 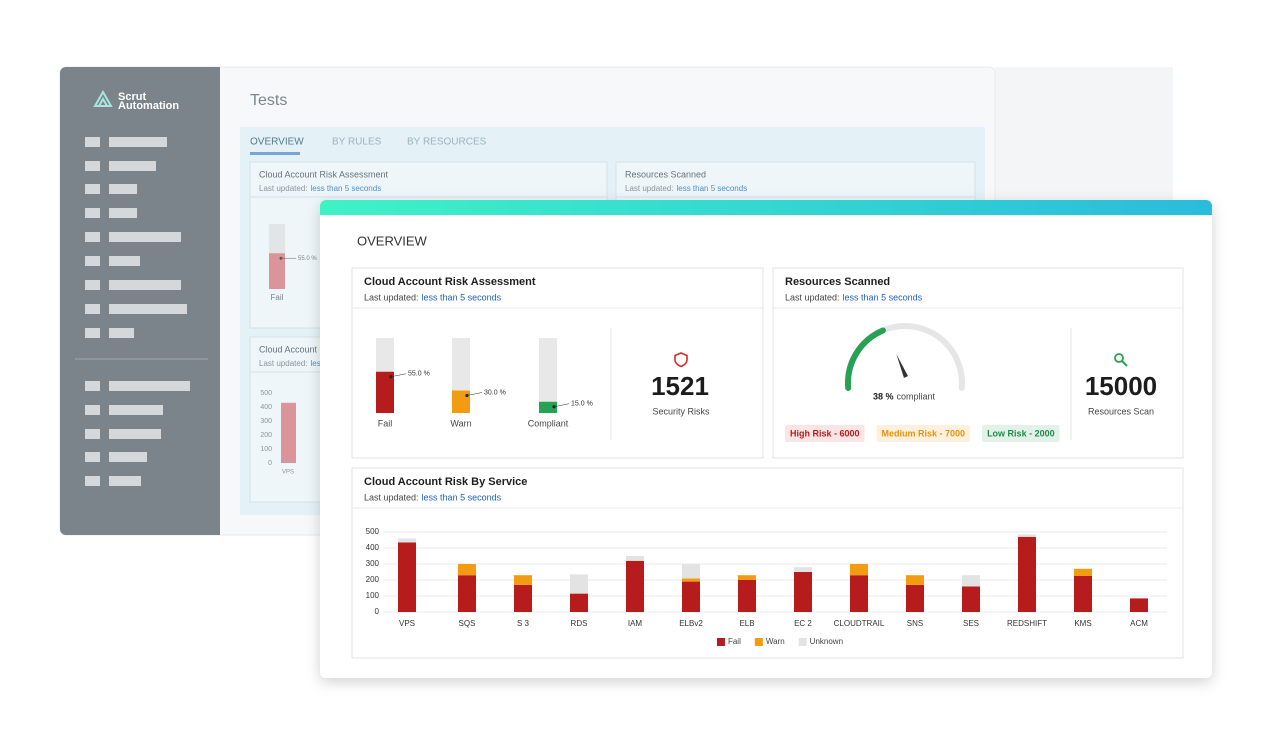 What do you see at coordinates (277, 297) in the screenshot?
I see `bar-category: Fail` at bounding box center [277, 297].